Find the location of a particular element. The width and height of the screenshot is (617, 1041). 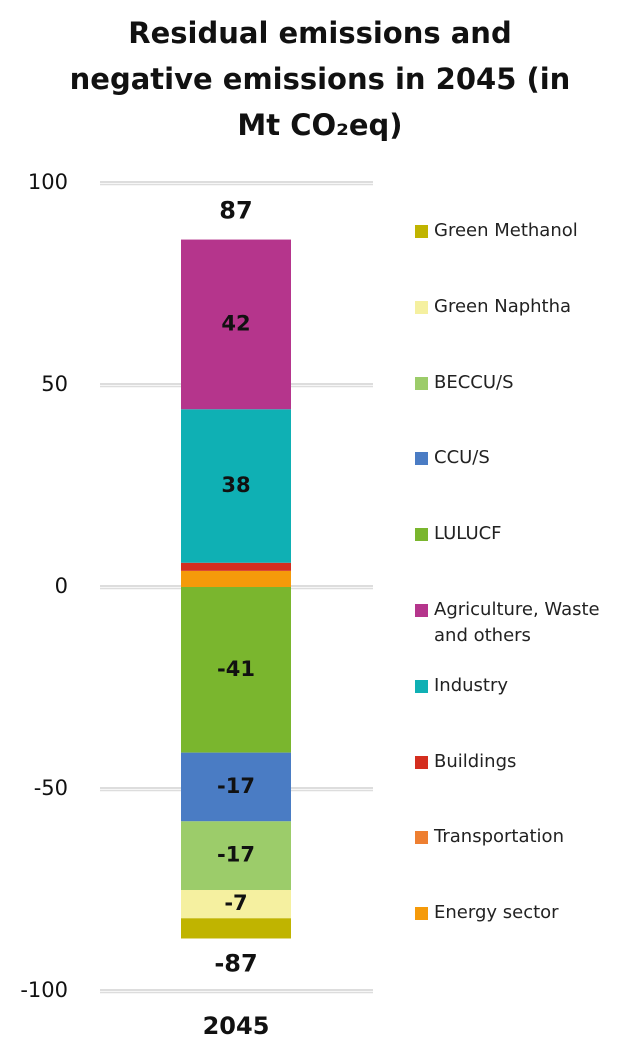

legend-label: Transportation is located at coordinates (499, 837).